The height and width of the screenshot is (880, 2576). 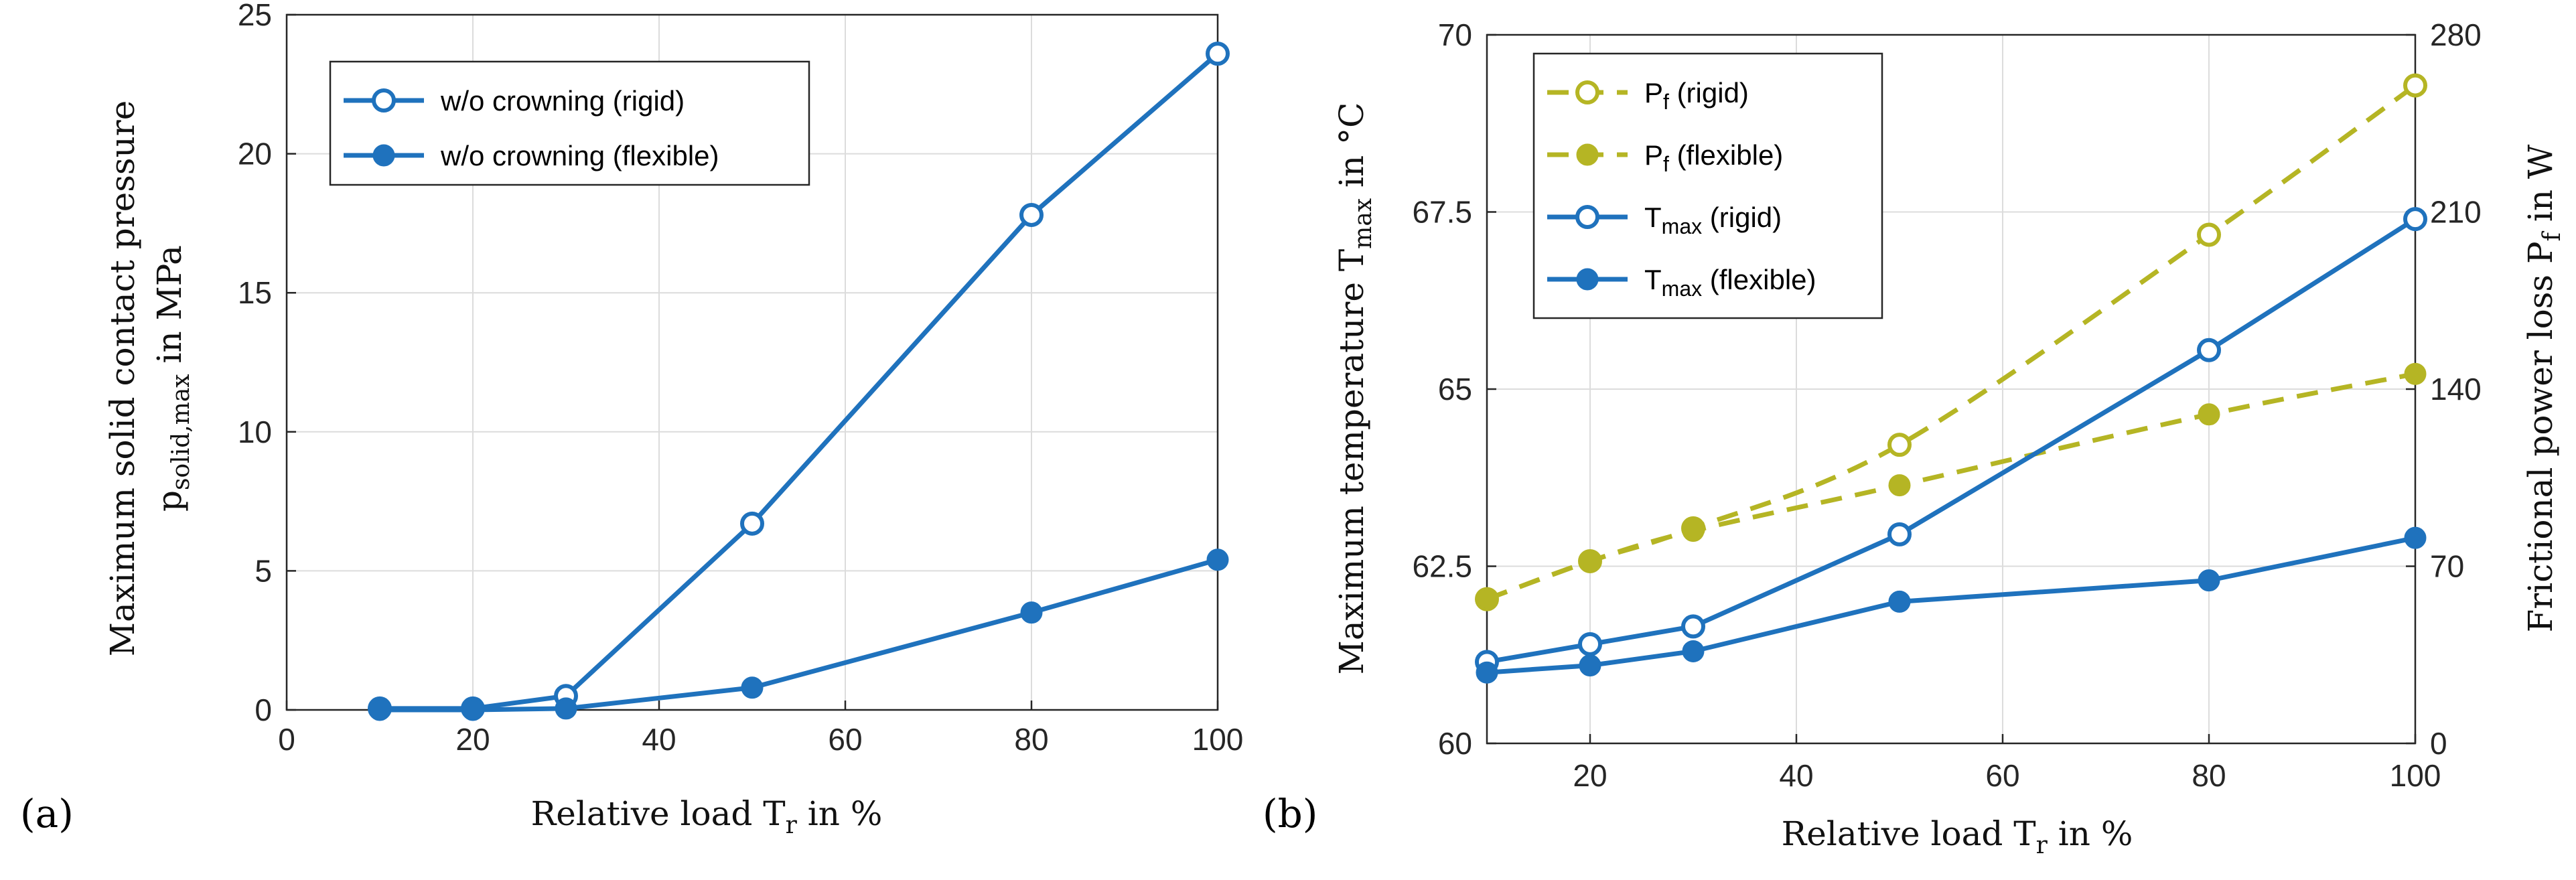 What do you see at coordinates (707, 816) in the screenshot?
I see `a-xlabel: Relative load Tr in %` at bounding box center [707, 816].